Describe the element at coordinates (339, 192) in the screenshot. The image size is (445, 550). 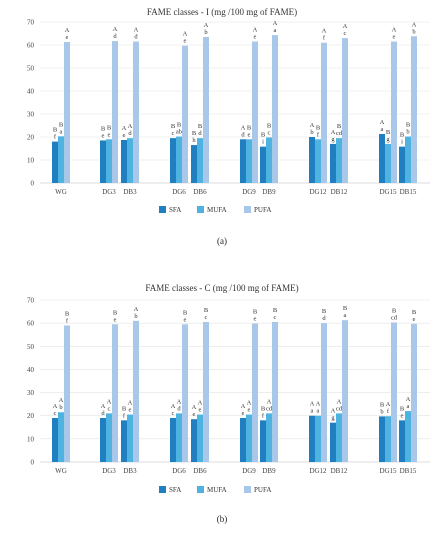
I see `x-tick-label: DB12` at that location.